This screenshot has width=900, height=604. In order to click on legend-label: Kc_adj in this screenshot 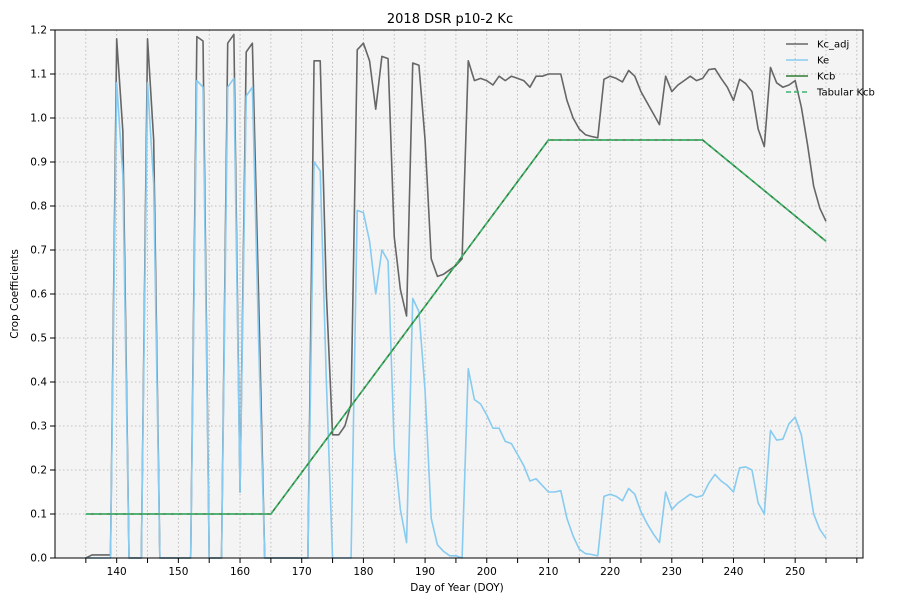, I will do `click(833, 45)`.